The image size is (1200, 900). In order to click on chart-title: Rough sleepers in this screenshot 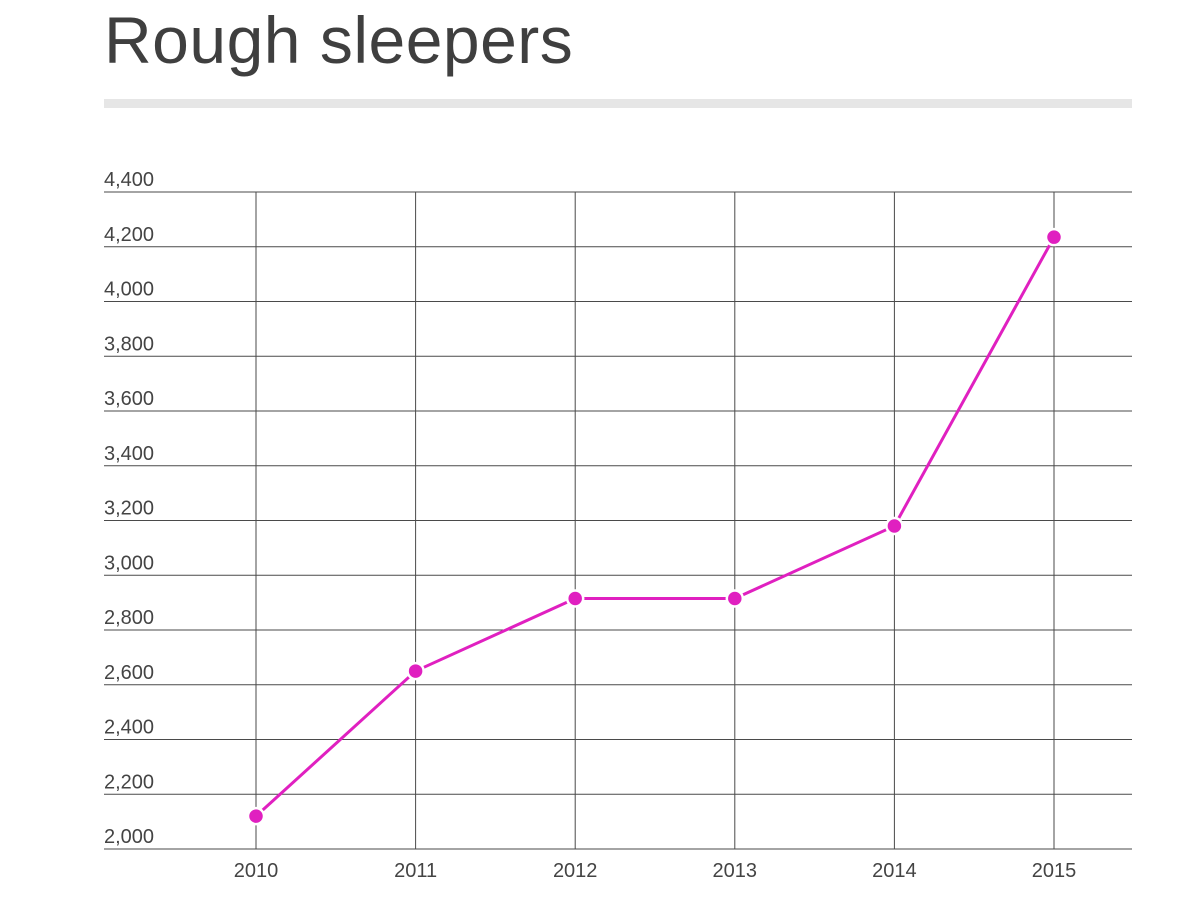, I will do `click(339, 40)`.